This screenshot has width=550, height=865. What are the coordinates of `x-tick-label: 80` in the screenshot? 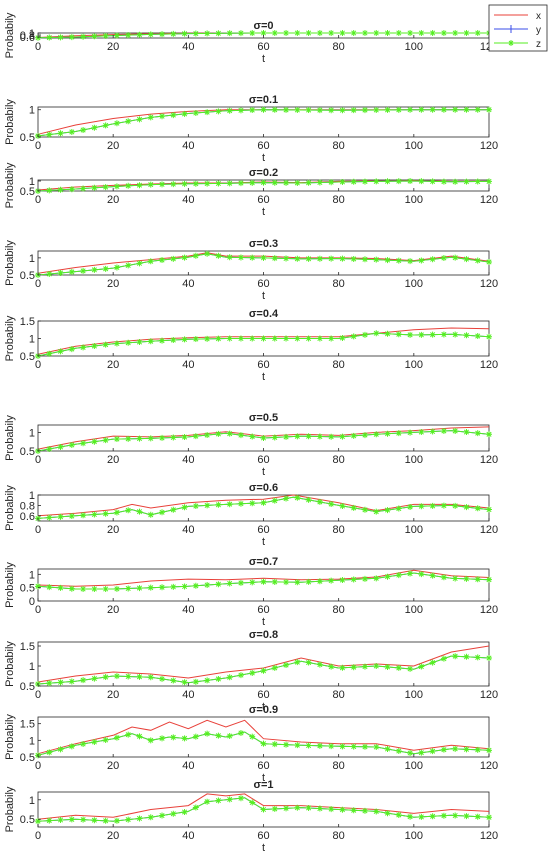 It's located at (339, 695).